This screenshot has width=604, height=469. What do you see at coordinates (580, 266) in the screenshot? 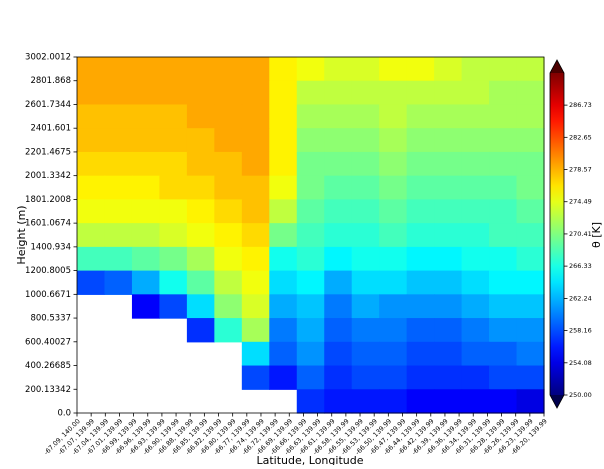
I see `colorbar-tick-label: 266.33` at bounding box center [580, 266].